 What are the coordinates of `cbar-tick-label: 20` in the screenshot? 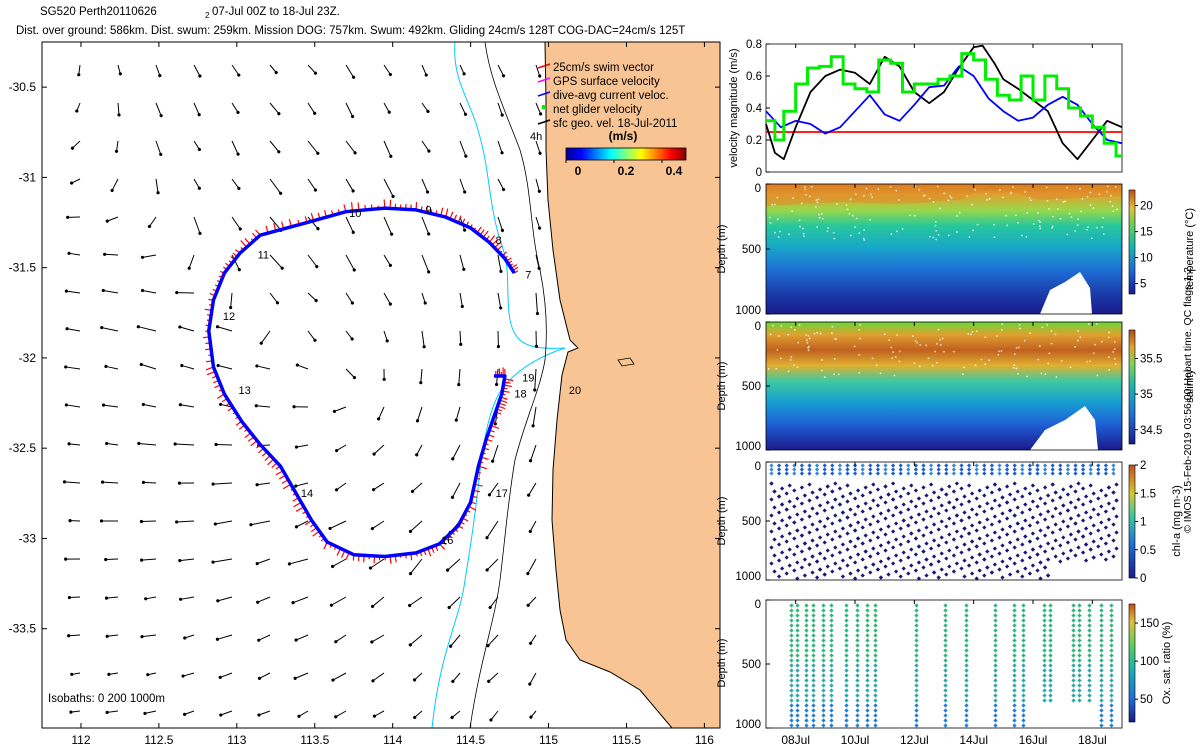 It's located at (1146, 207).